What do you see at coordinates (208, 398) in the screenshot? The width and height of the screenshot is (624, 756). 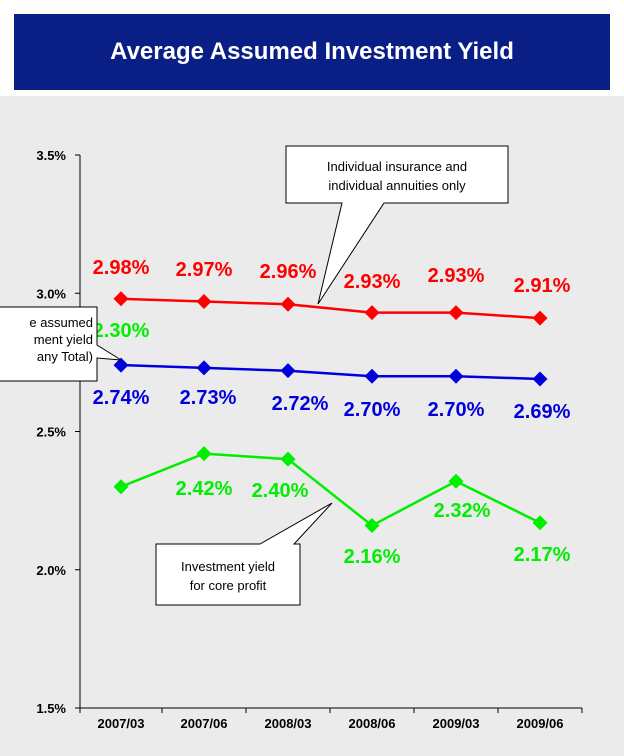 I see `data-label: 2.73%` at bounding box center [208, 398].